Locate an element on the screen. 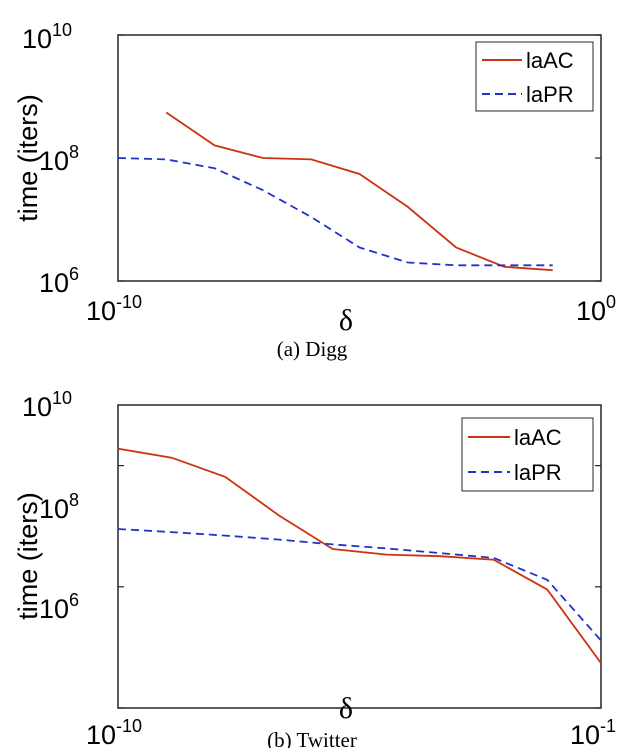  x-tick-label: 10⁻¹ is located at coordinates (593, 732).